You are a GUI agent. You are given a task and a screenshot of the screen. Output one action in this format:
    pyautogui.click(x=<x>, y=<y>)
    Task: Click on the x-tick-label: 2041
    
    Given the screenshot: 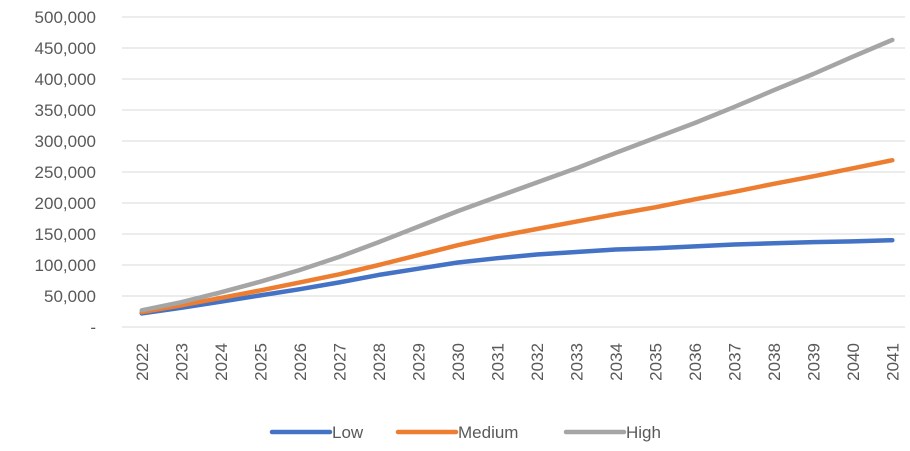 What is the action you would take?
    pyautogui.click(x=892, y=362)
    